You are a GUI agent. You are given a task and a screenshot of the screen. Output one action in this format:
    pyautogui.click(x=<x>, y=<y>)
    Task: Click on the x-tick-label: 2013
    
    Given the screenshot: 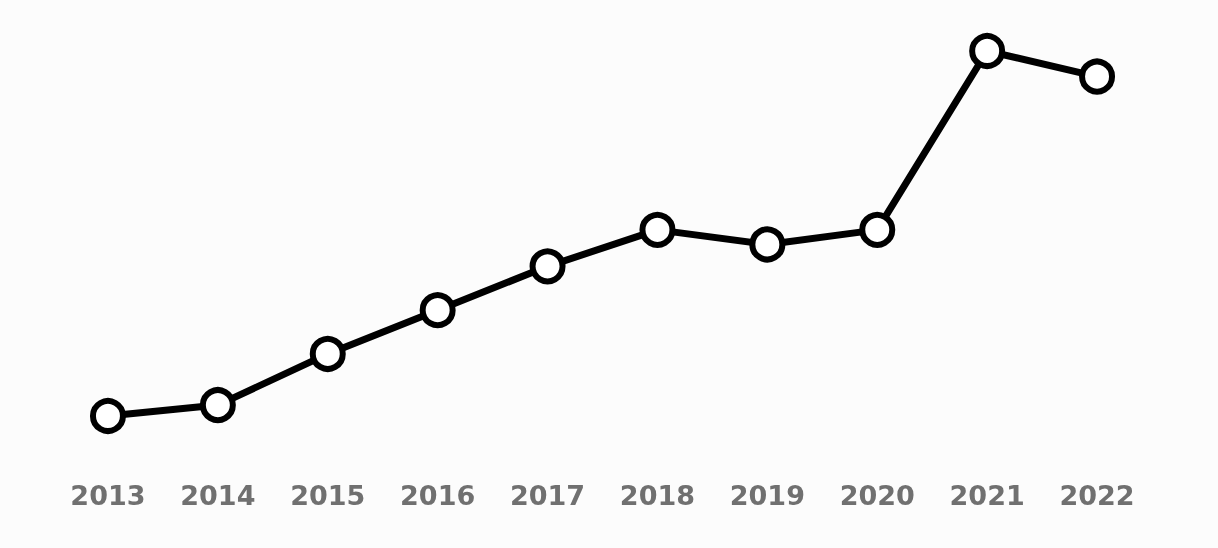 What is the action you would take?
    pyautogui.click(x=108, y=495)
    